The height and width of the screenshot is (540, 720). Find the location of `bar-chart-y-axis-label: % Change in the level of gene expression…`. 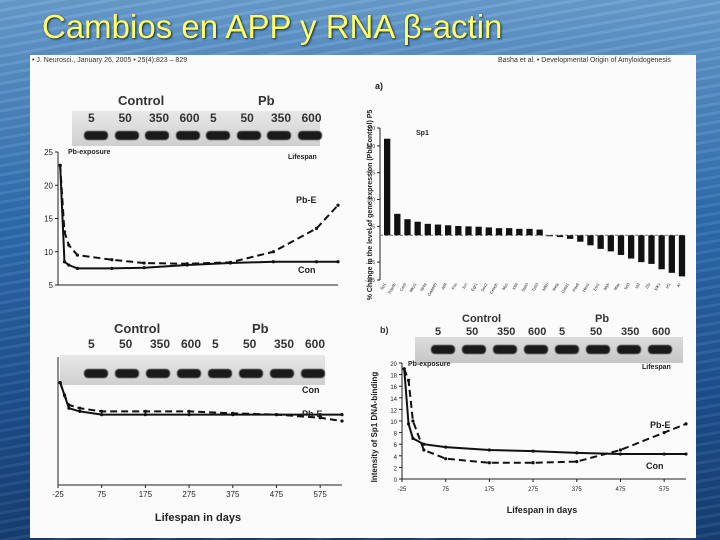

bar-chart-y-axis-label: % Change in the level of gene expression… is located at coordinates (370, 205).